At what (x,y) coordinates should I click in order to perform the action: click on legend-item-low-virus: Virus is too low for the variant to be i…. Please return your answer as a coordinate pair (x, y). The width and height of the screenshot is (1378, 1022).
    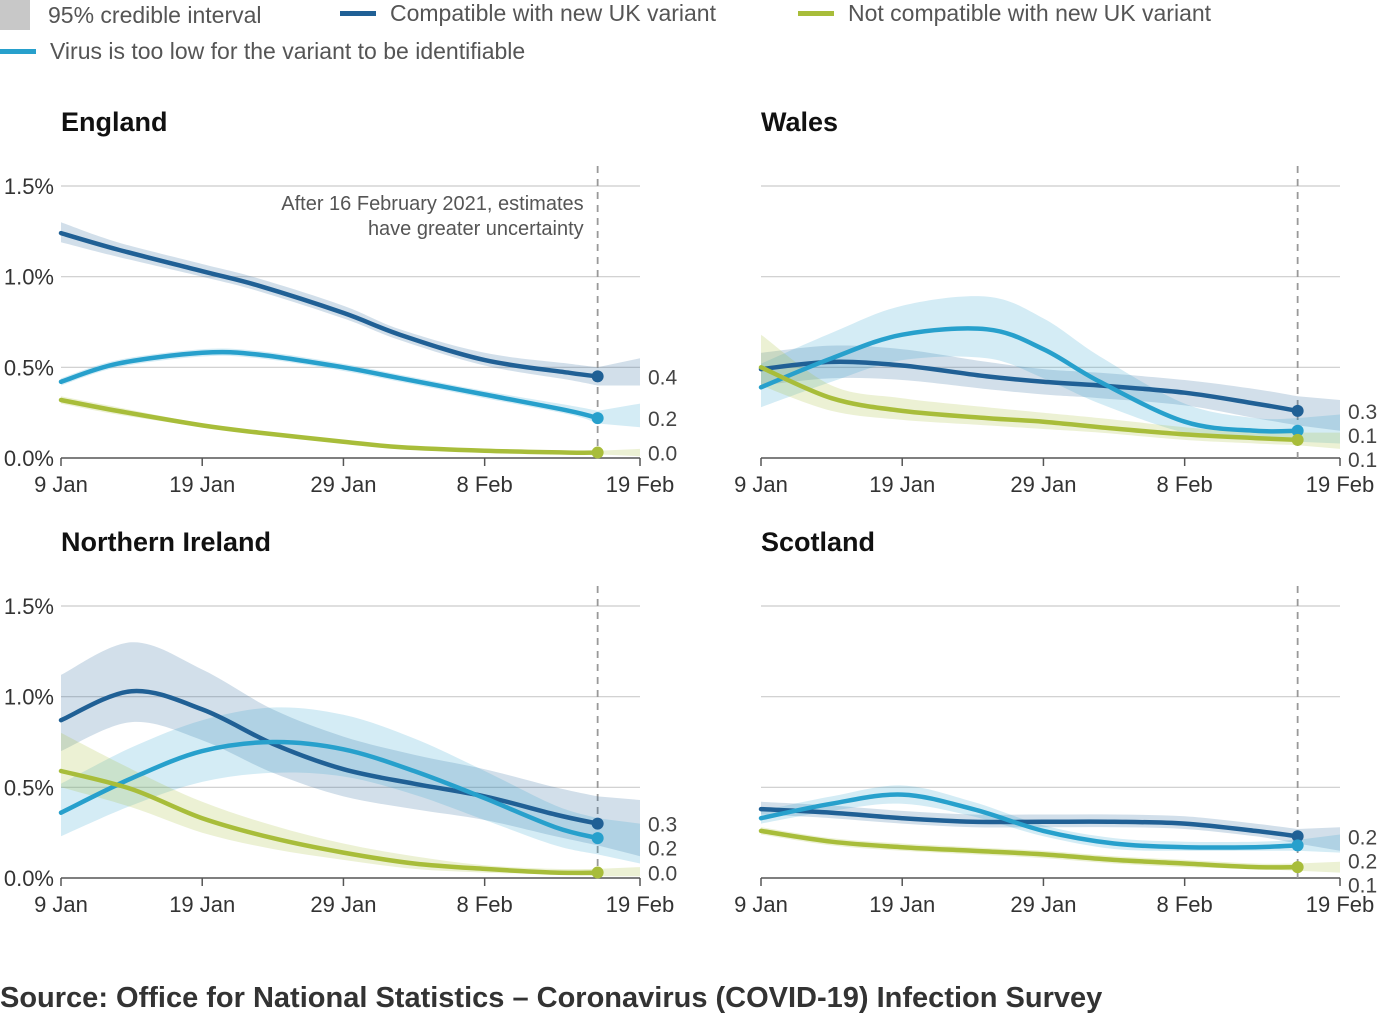
    Looking at the image, I should click on (262, 51).